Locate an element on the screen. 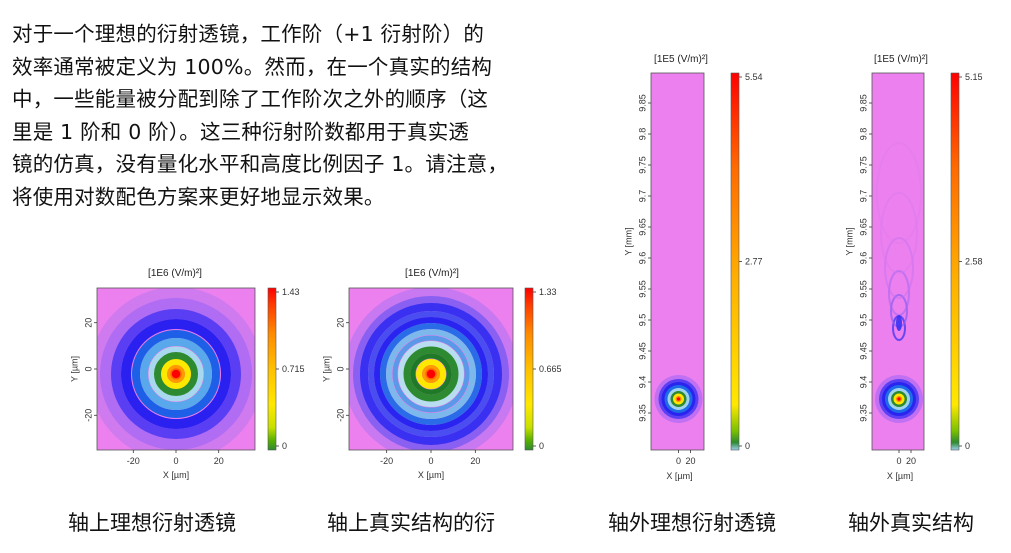 The width and height of the screenshot is (1011, 553). y-tick-label: 9.65 is located at coordinates (642, 227).